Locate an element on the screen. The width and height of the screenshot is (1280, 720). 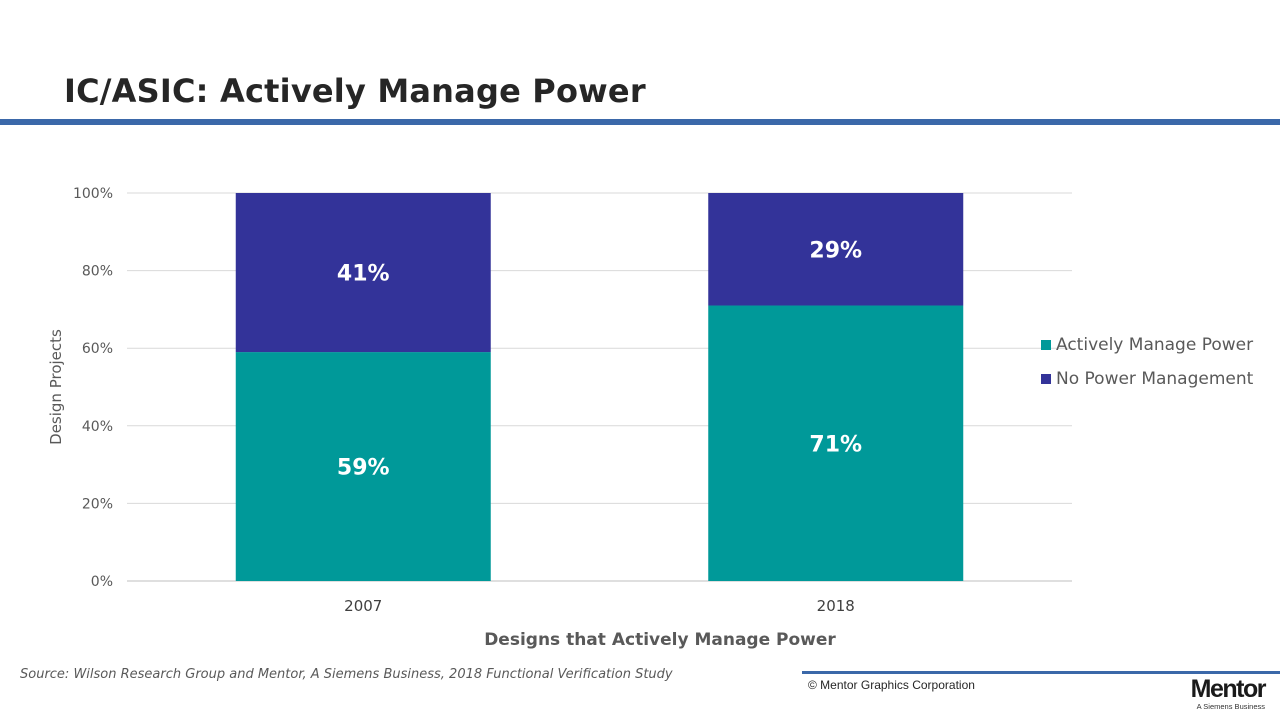
legend-swatch-teal is located at coordinates (1046, 345).